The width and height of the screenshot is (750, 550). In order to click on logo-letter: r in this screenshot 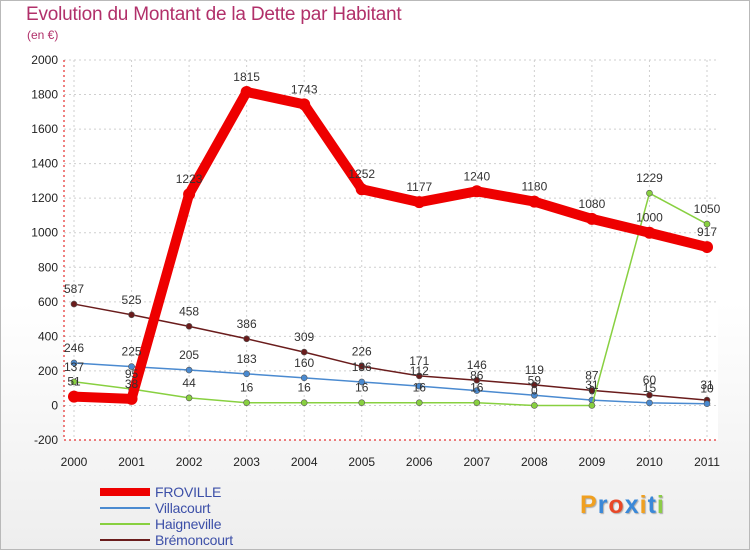, I will do `click(603, 505)`.